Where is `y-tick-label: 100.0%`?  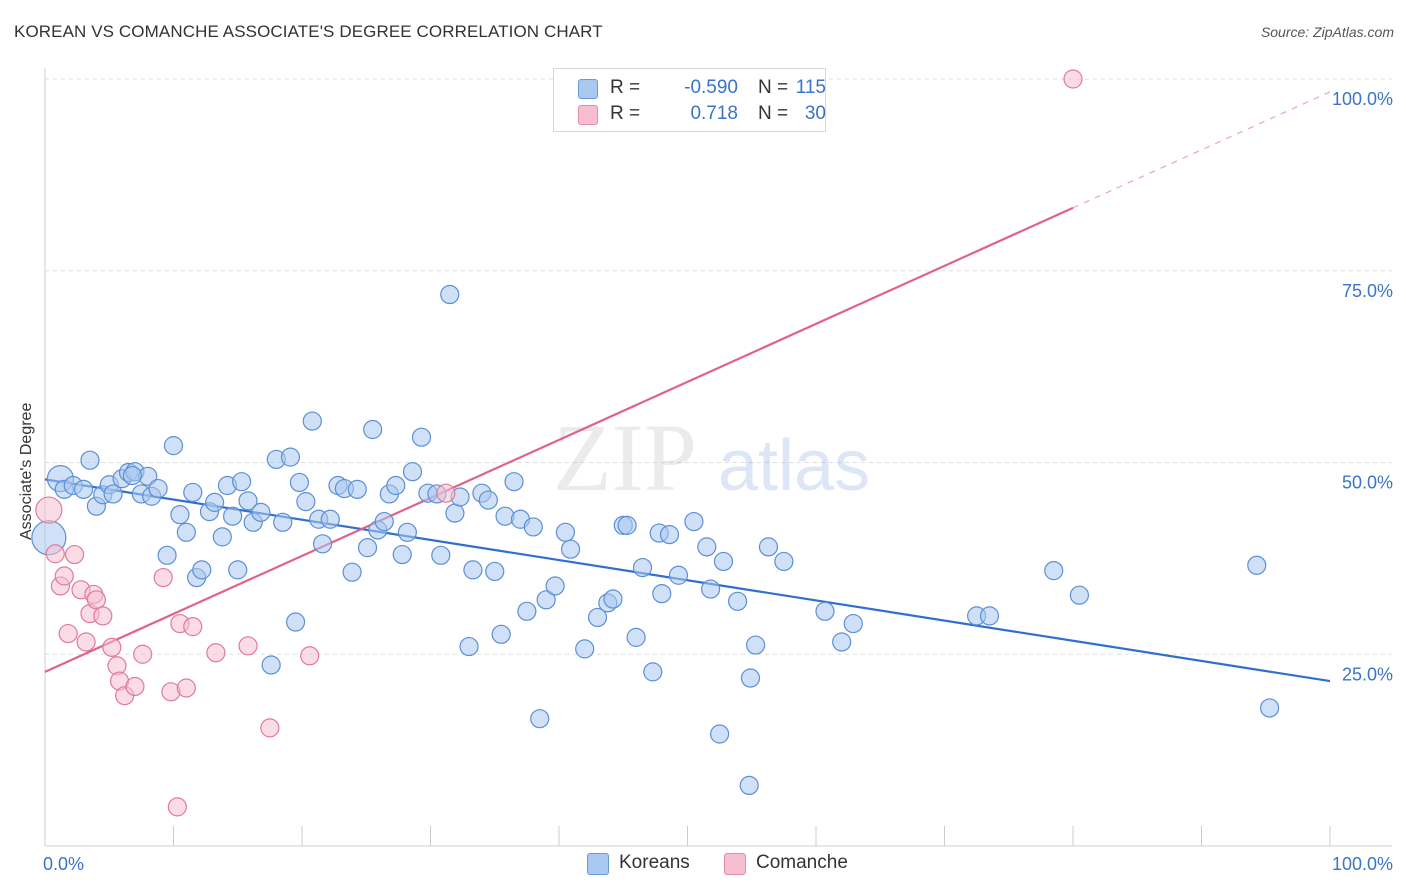 y-tick-label: 100.0% is located at coordinates (1362, 99).